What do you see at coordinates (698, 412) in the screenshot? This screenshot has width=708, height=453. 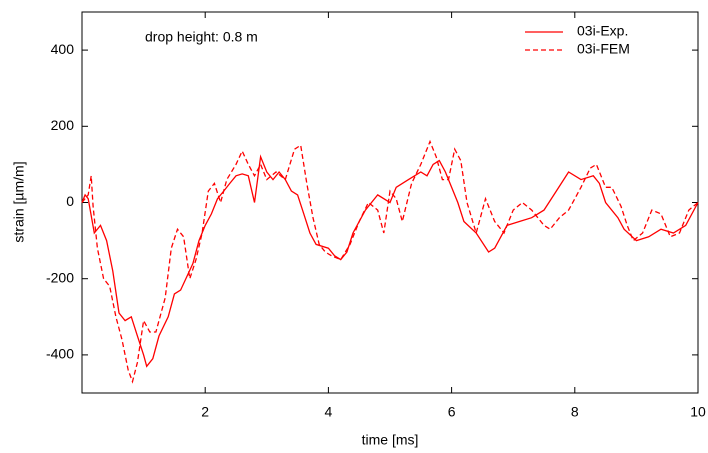 I see `x-tick-label: 10` at bounding box center [698, 412].